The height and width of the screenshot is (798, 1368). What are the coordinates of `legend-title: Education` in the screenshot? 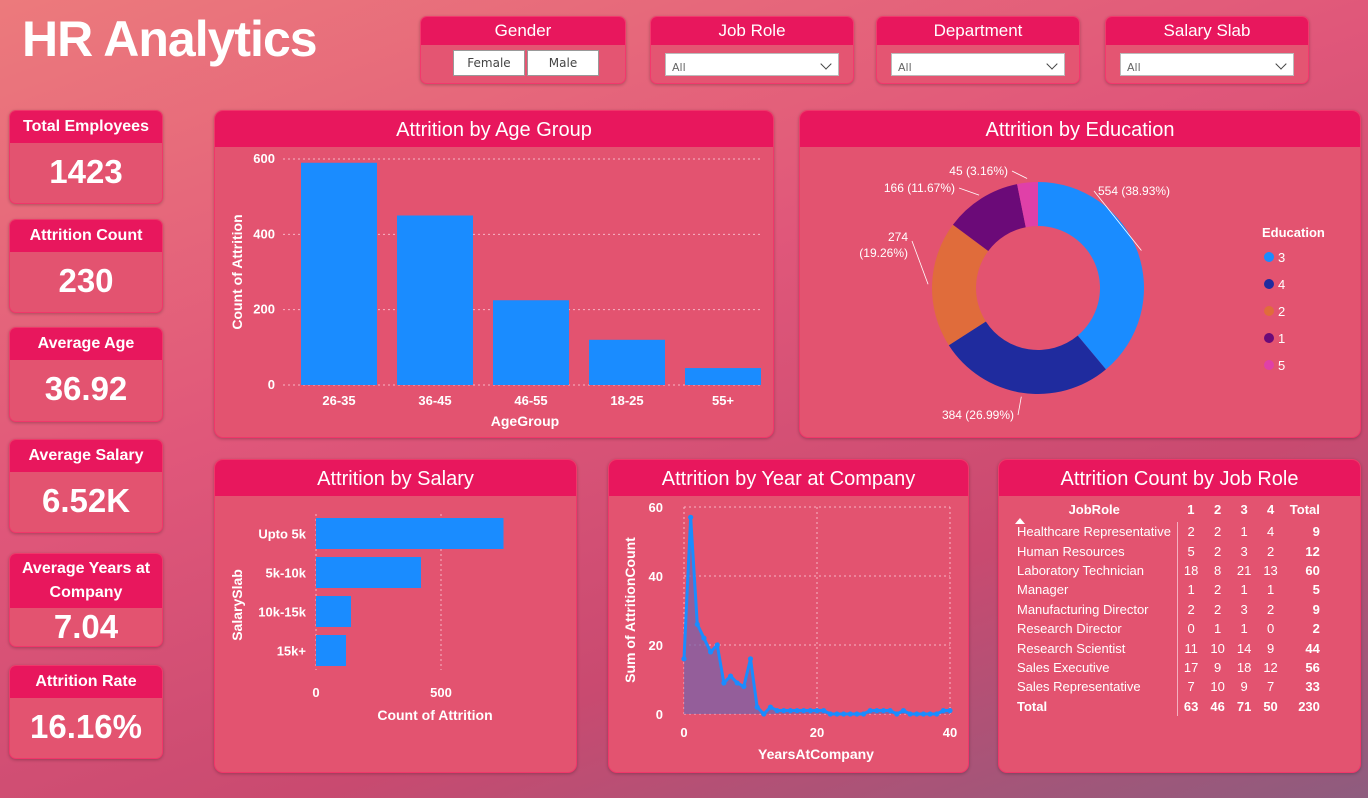 It's located at (1293, 232).